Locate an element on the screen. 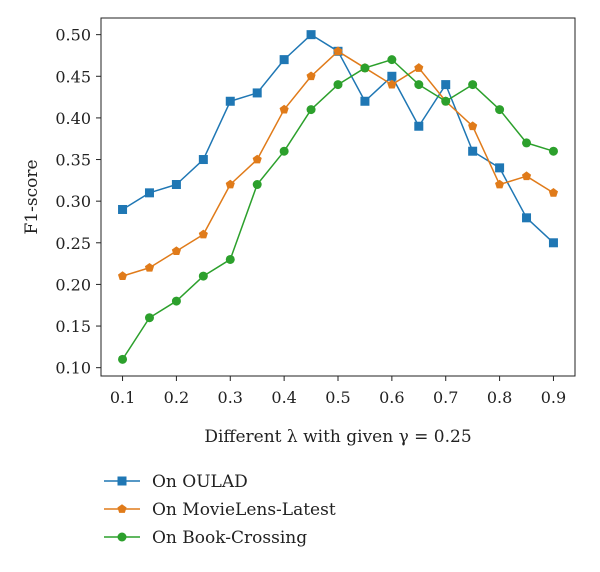 This screenshot has width=600, height=572. y-tick-label: 0.40 is located at coordinates (73, 118).